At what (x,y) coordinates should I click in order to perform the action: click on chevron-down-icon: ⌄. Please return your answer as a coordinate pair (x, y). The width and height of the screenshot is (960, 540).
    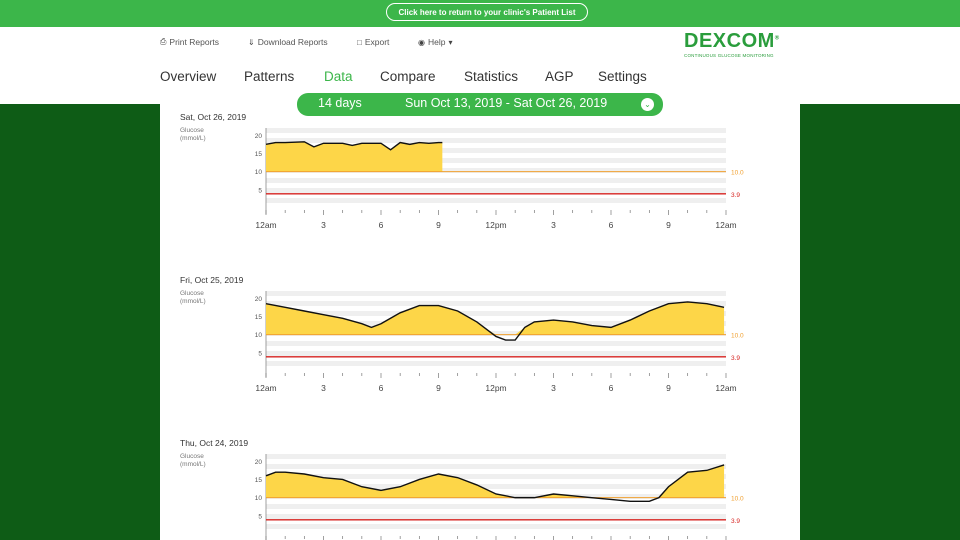
    Looking at the image, I should click on (647, 104).